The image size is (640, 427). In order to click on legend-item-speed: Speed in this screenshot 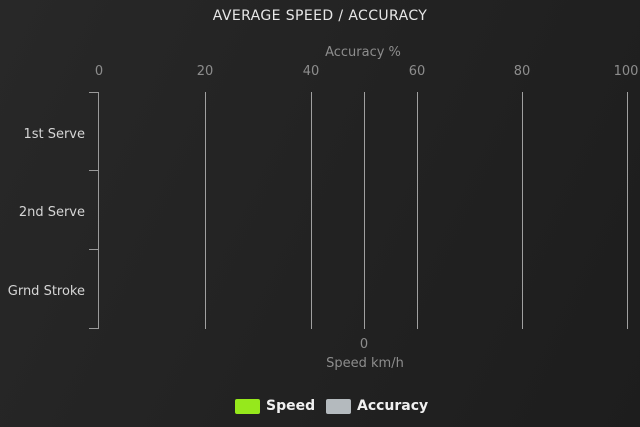, I will do `click(275, 406)`.